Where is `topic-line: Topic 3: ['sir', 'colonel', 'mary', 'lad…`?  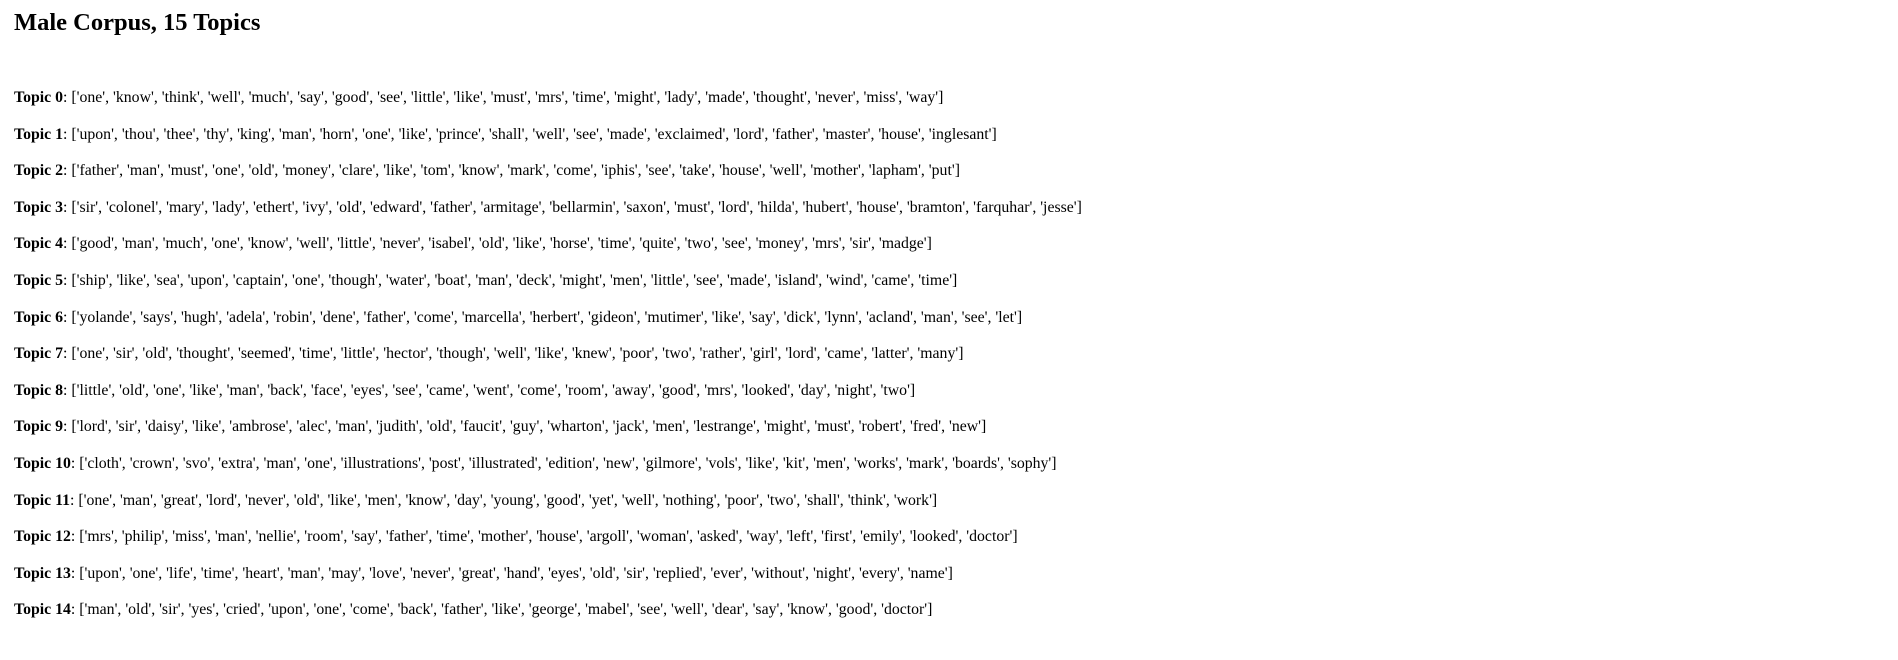 topic-line: Topic 3: ['sir', 'colonel', 'mary', 'lad… is located at coordinates (956, 208).